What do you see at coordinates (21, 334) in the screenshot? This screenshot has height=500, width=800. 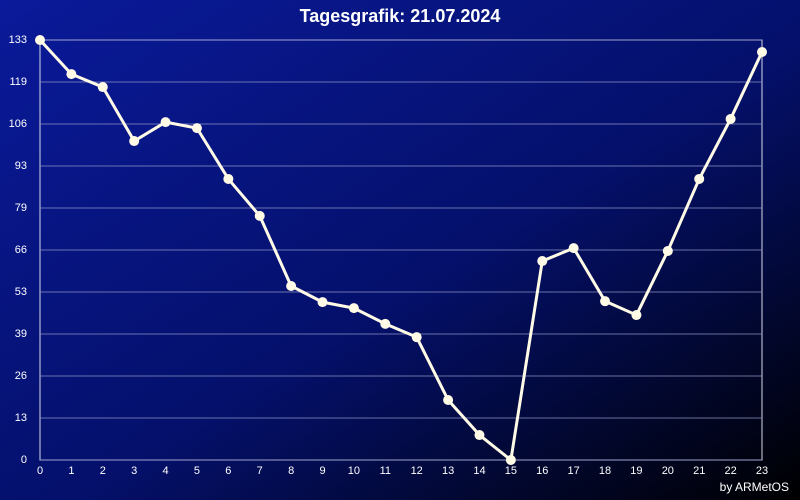 I see `y-tick-label: 39` at bounding box center [21, 334].